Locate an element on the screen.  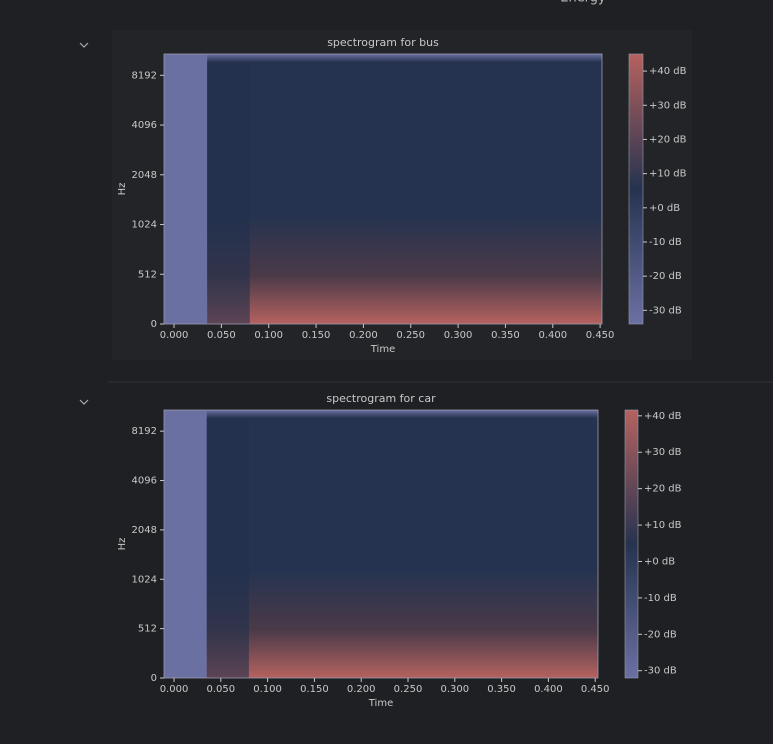
header-title: Energy is located at coordinates (583, 3).